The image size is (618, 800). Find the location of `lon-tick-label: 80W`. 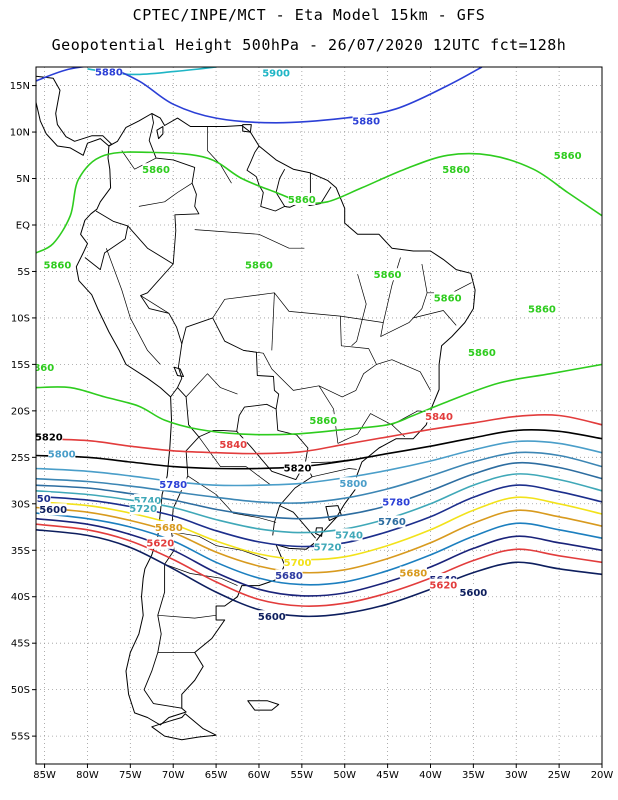

lon-tick-label: 80W is located at coordinates (87, 775).